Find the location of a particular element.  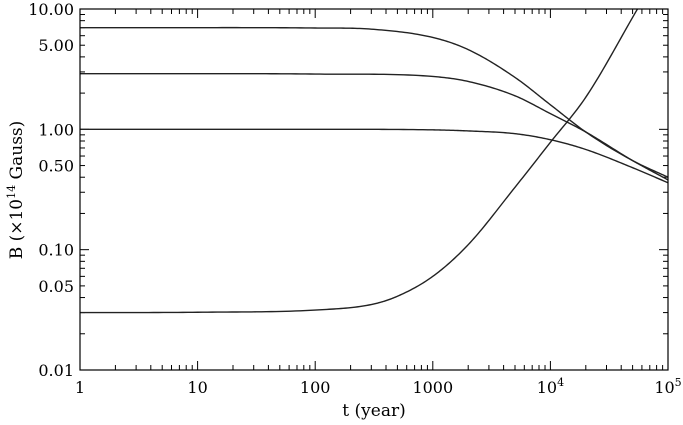

x-tick-label: 1000 is located at coordinates (432, 387).